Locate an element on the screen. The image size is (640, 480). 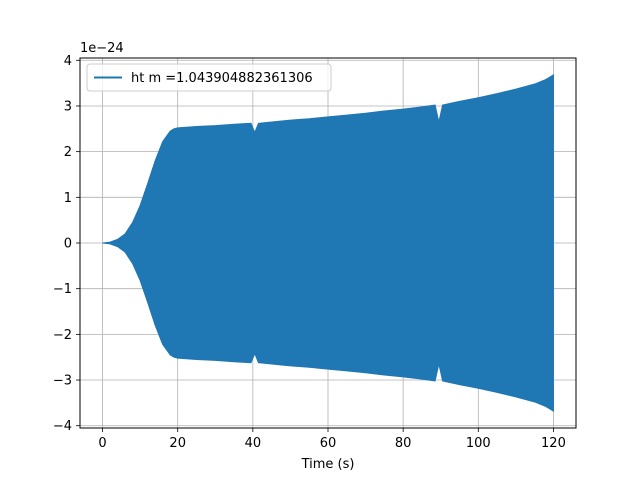
x-tick-label: 40 is located at coordinates (253, 443).